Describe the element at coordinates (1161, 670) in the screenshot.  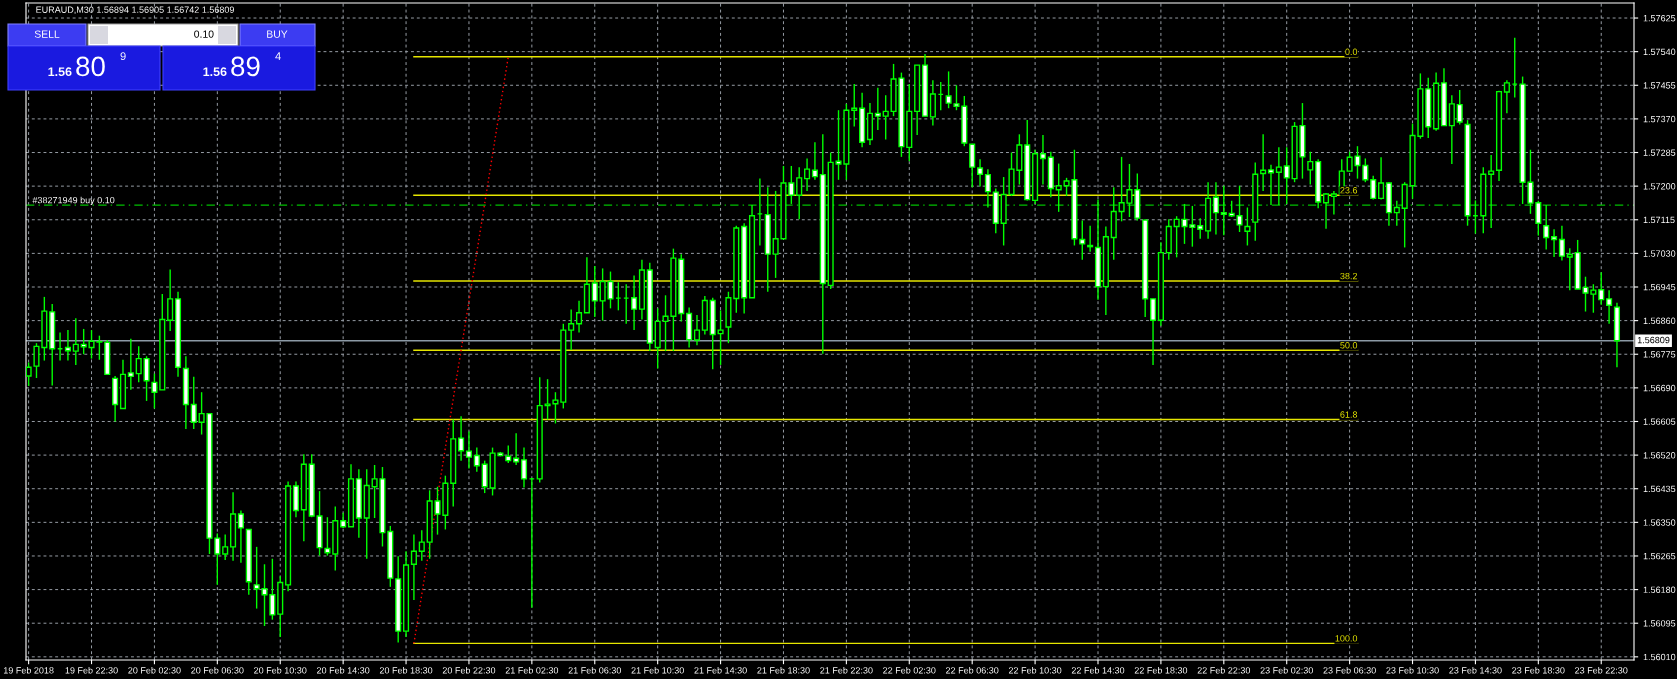
I see `x-tick-label: 22 Feb 18:30` at that location.